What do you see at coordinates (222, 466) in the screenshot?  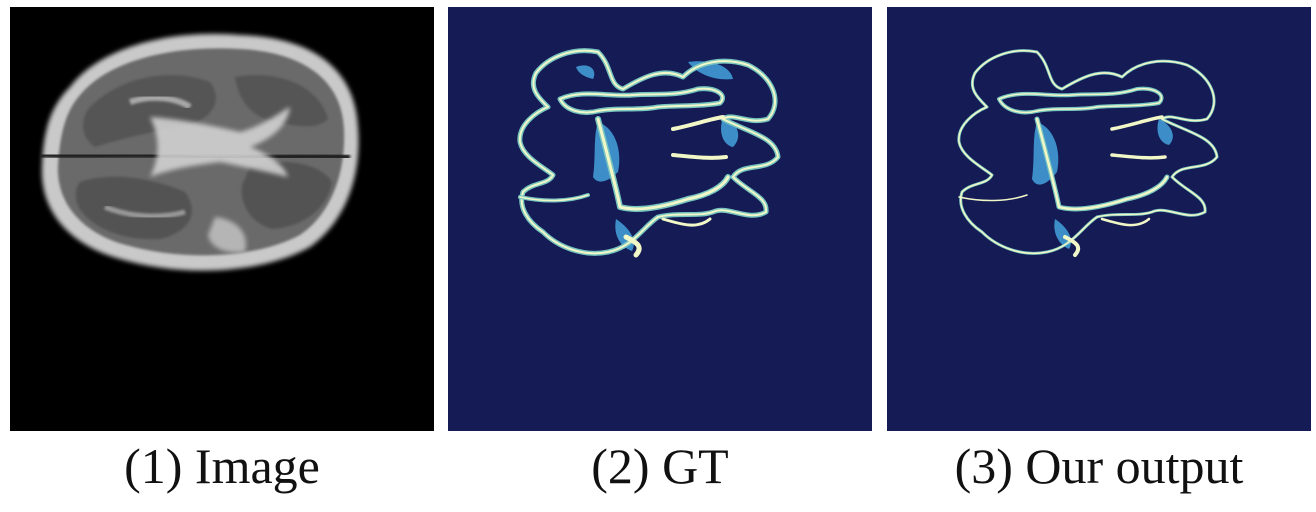 I see `caption-image: (1) Image` at bounding box center [222, 466].